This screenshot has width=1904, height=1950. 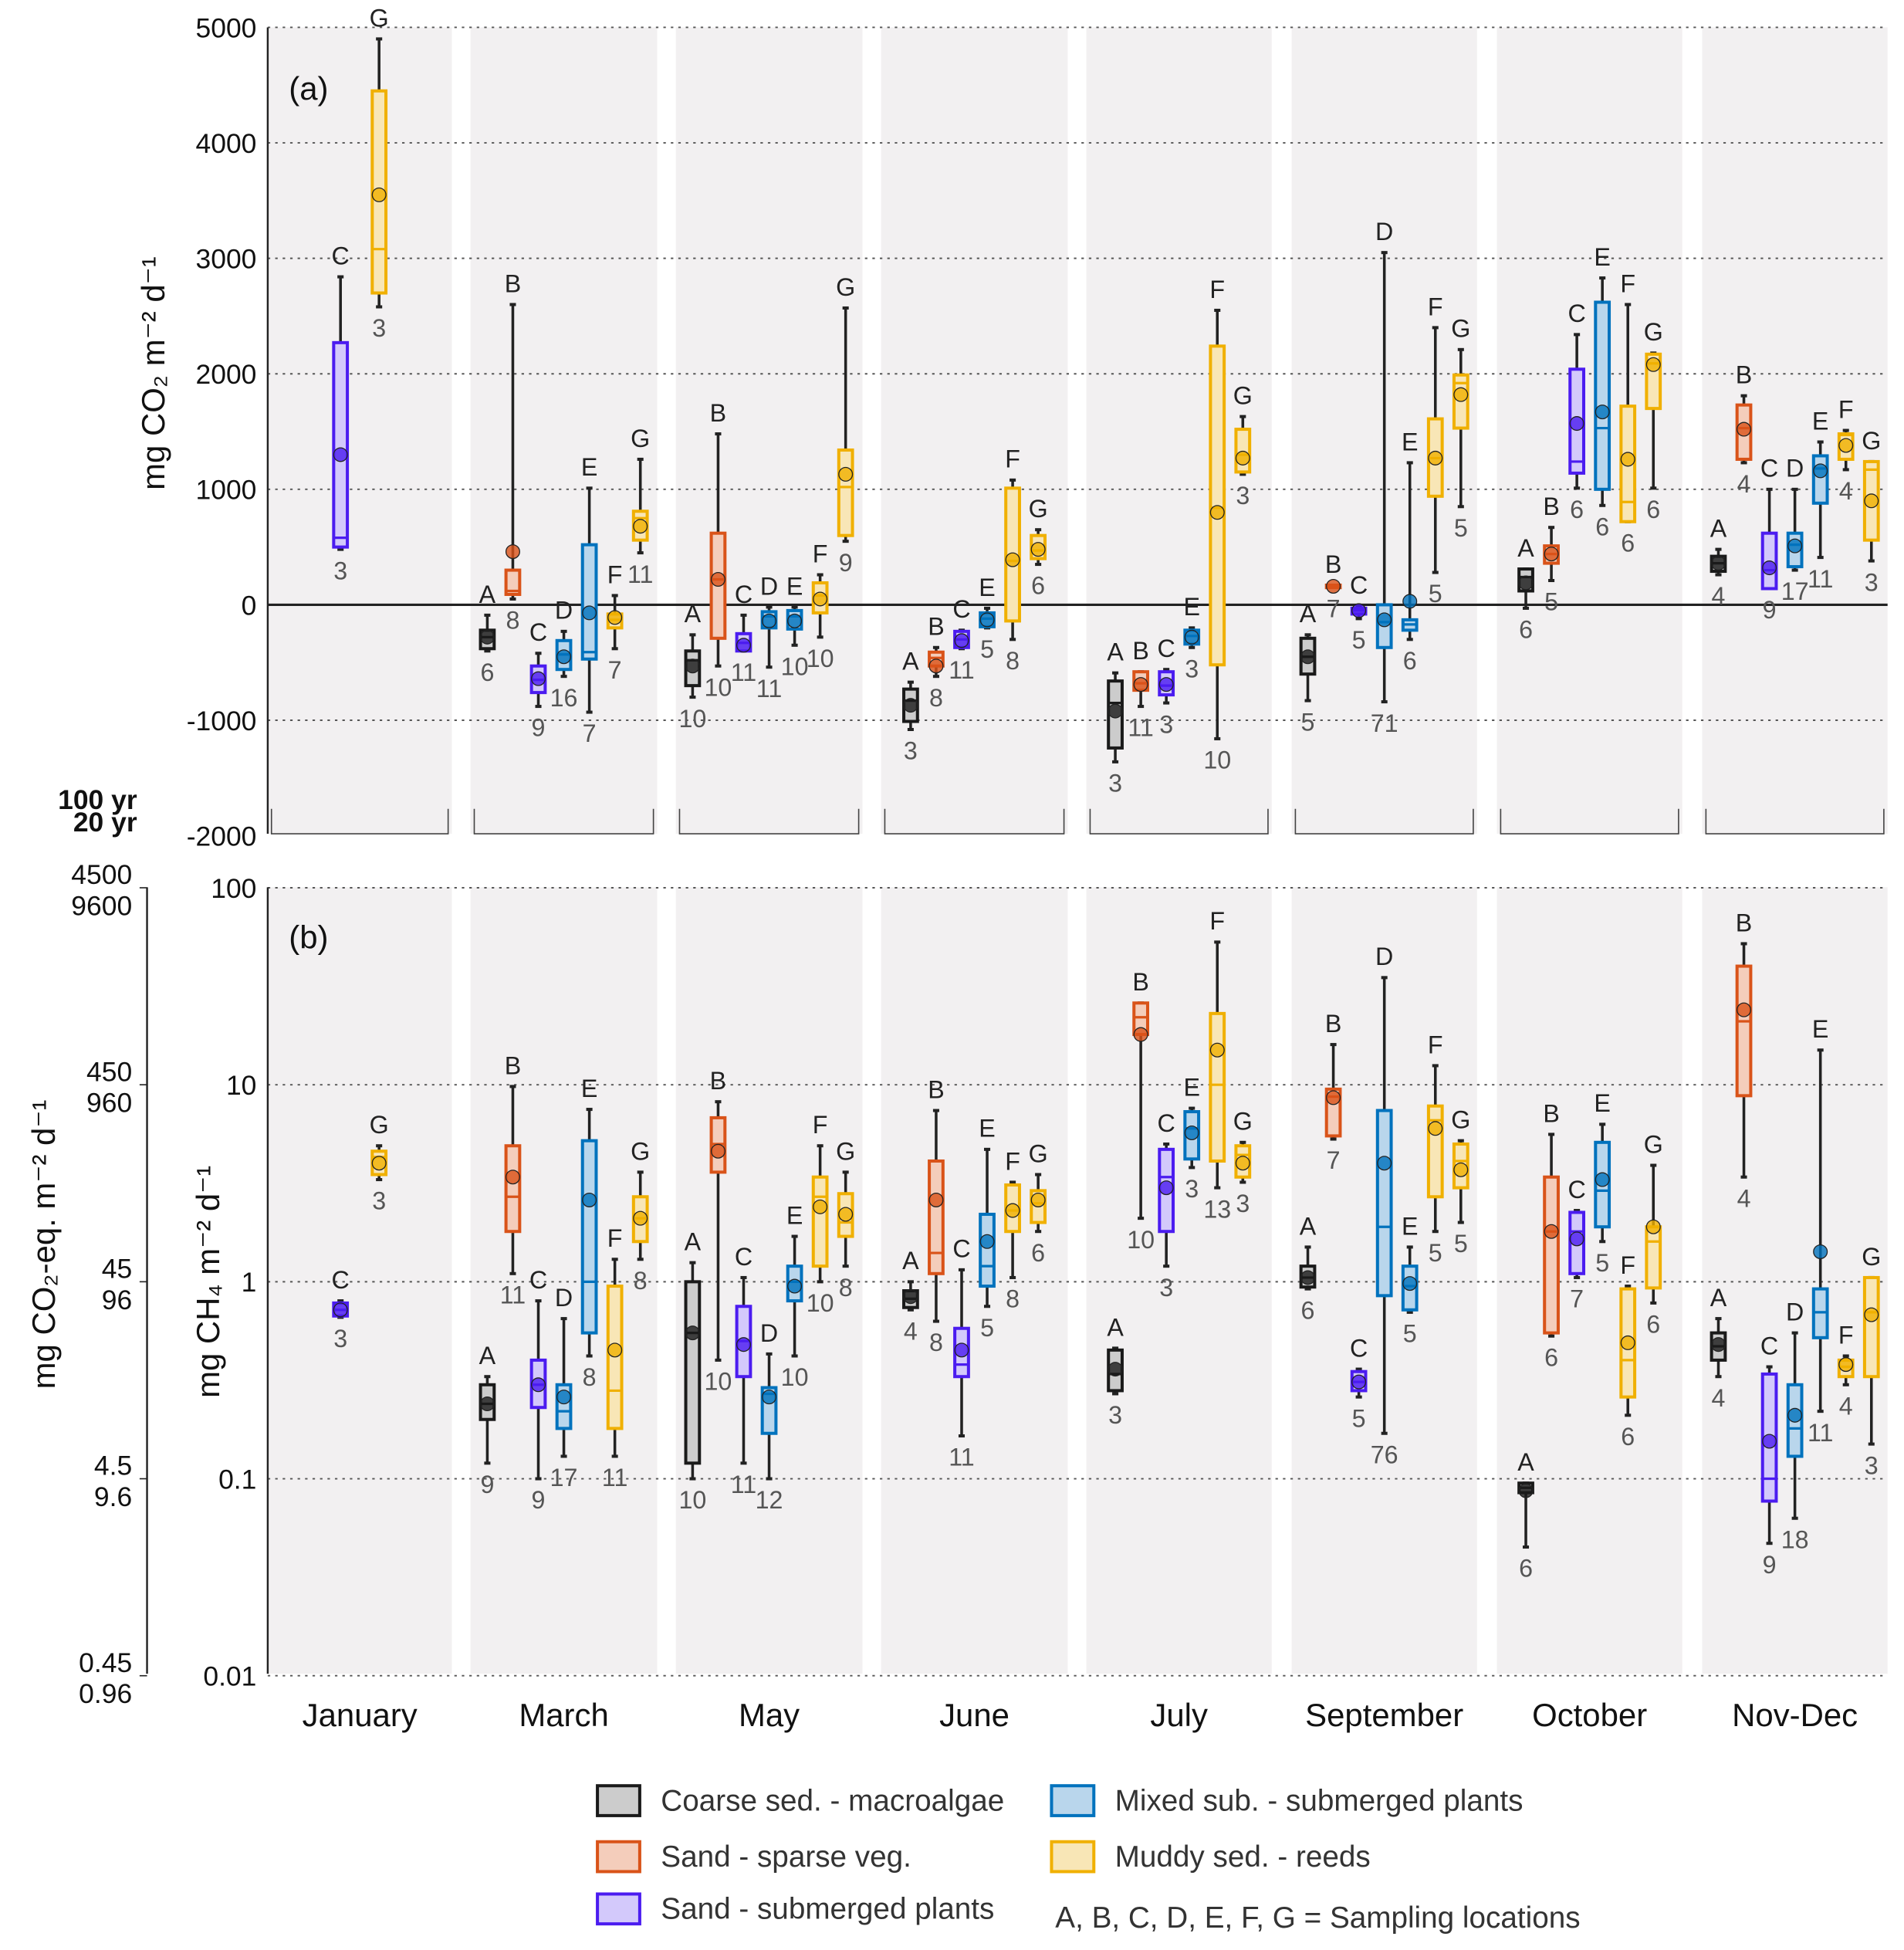 I want to click on box-june-F: F8, so click(x=1012, y=1230).